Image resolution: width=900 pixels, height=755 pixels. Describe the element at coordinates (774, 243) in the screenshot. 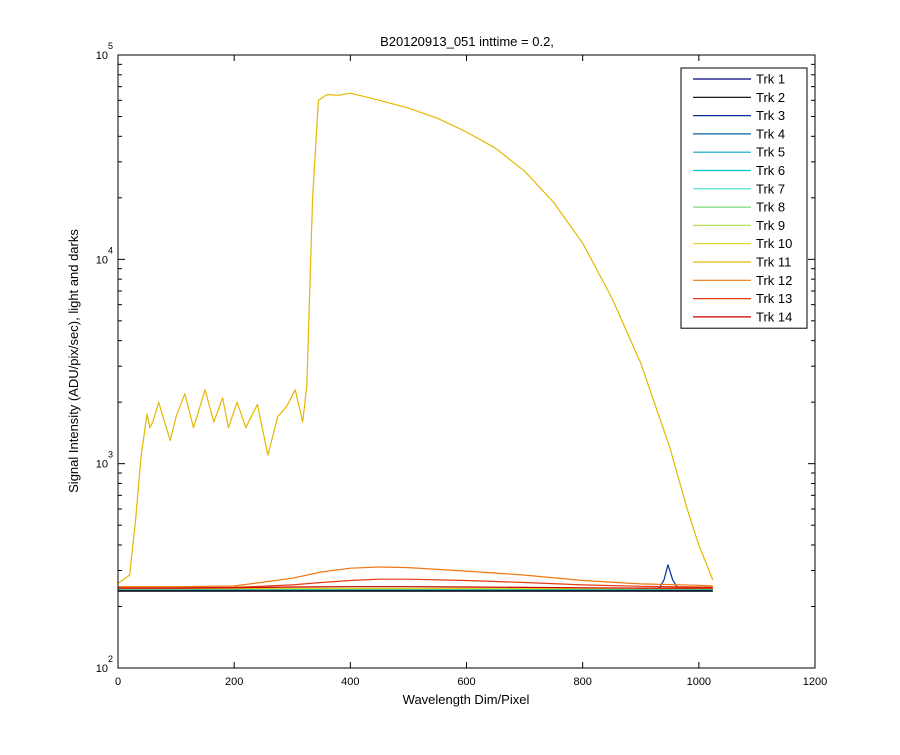

I see `legend-label: Trk 10` at that location.